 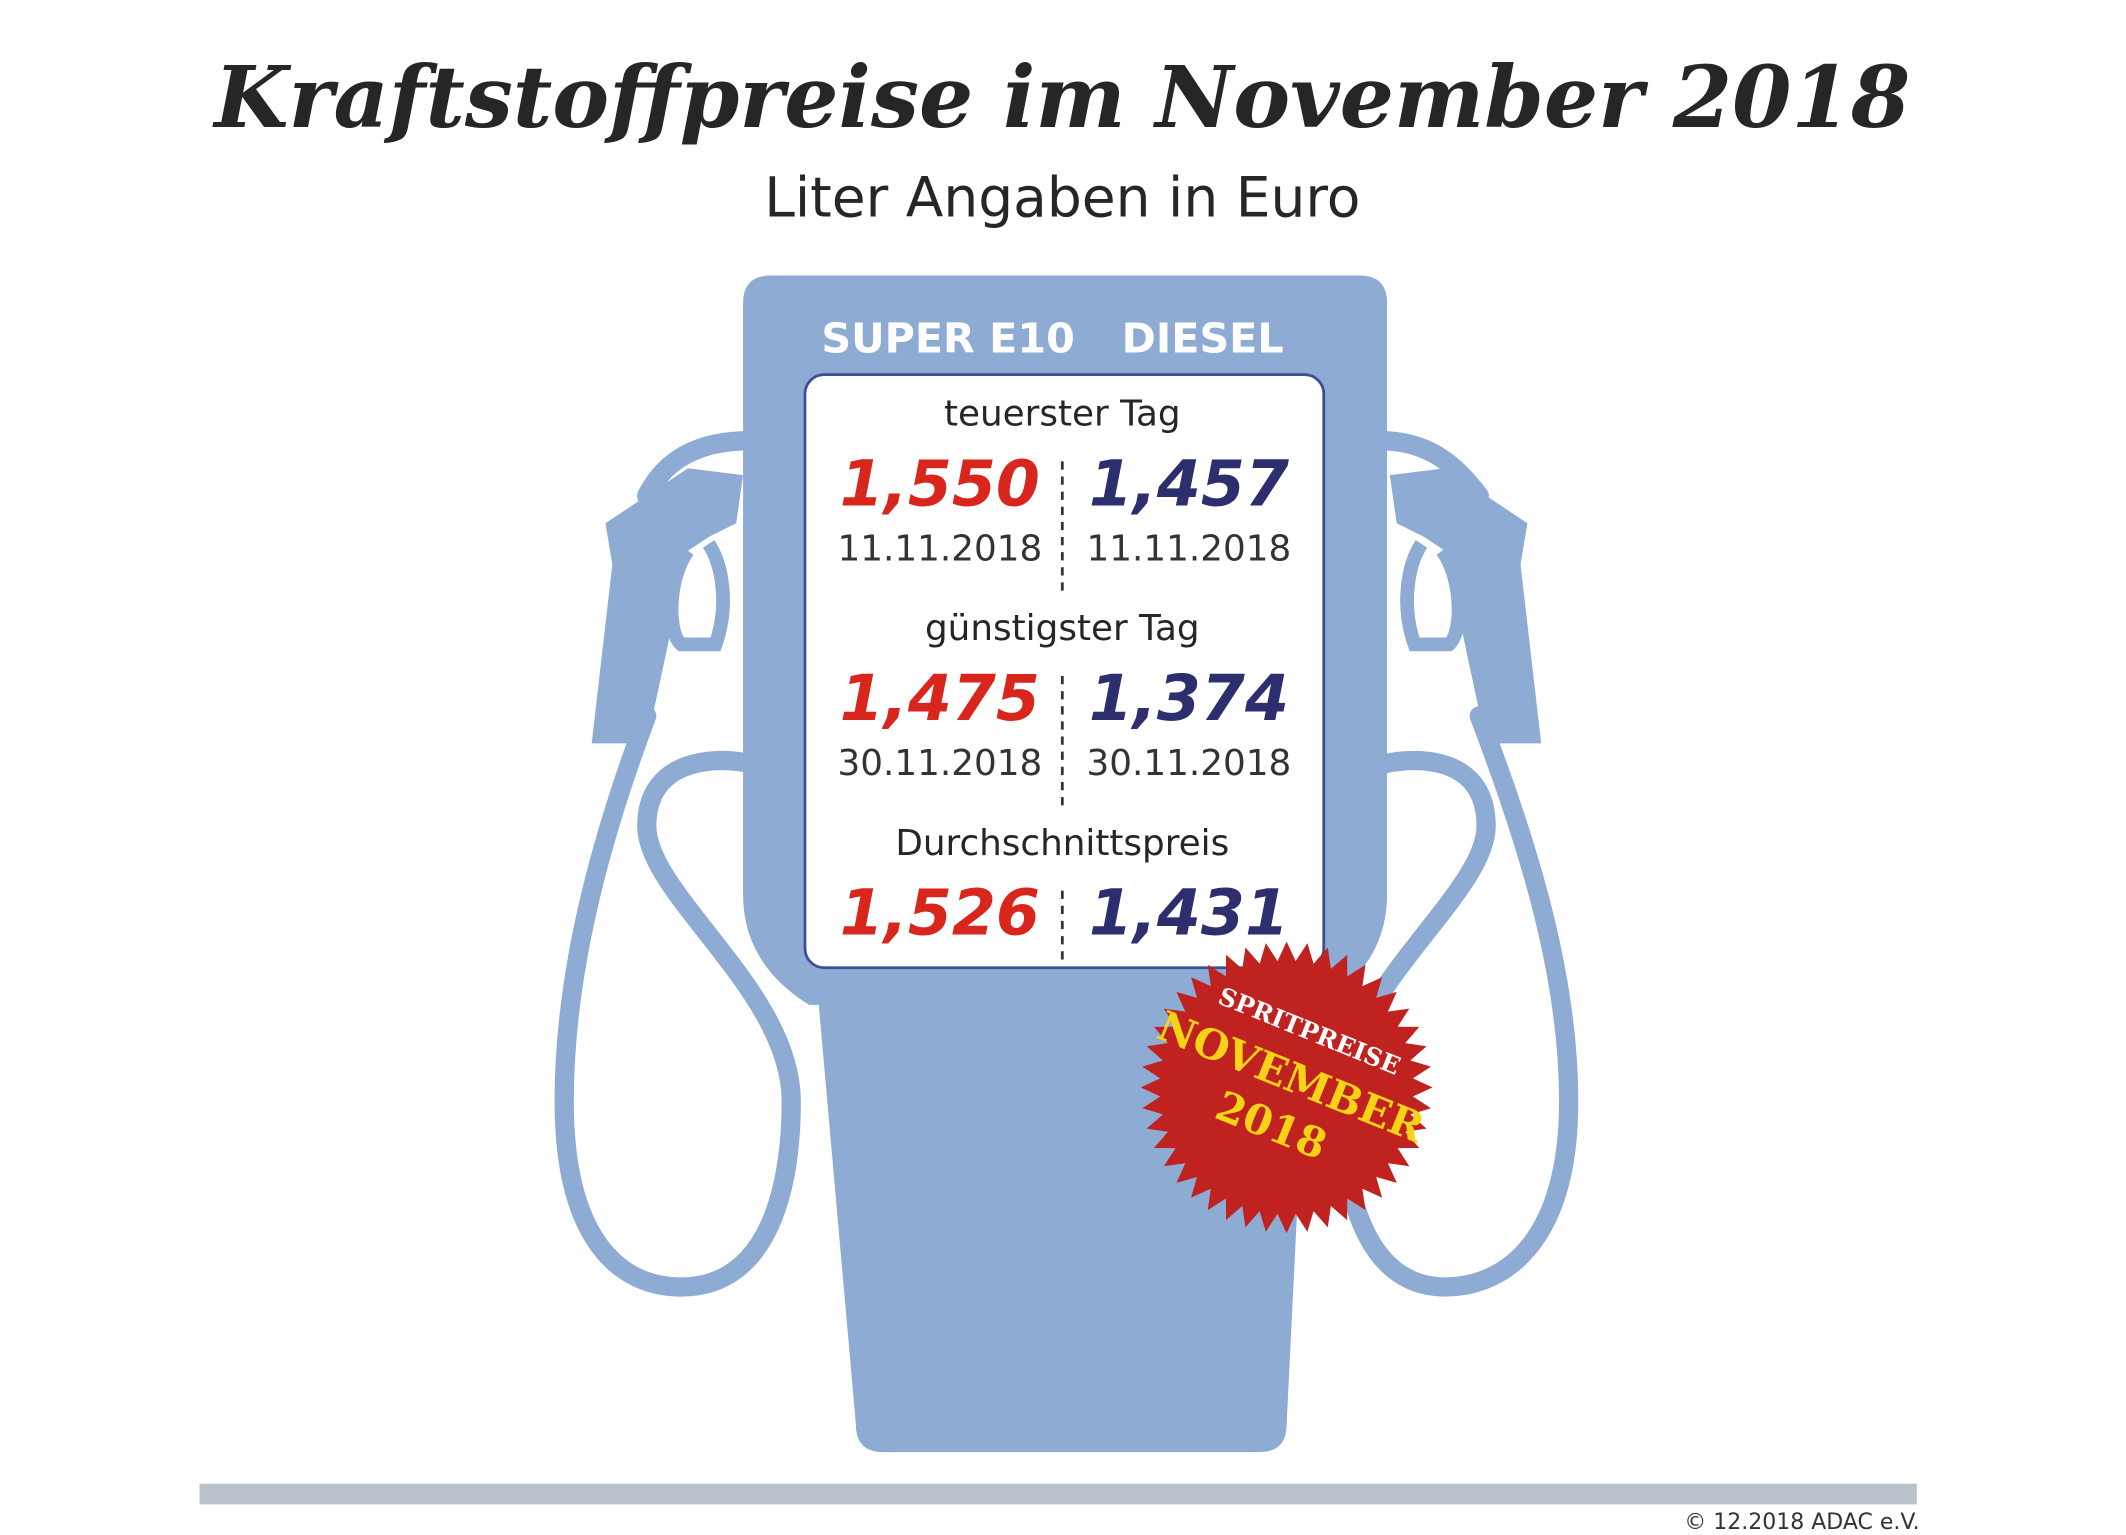 I want to click on column-header: SUPER E10, so click(x=947, y=339).